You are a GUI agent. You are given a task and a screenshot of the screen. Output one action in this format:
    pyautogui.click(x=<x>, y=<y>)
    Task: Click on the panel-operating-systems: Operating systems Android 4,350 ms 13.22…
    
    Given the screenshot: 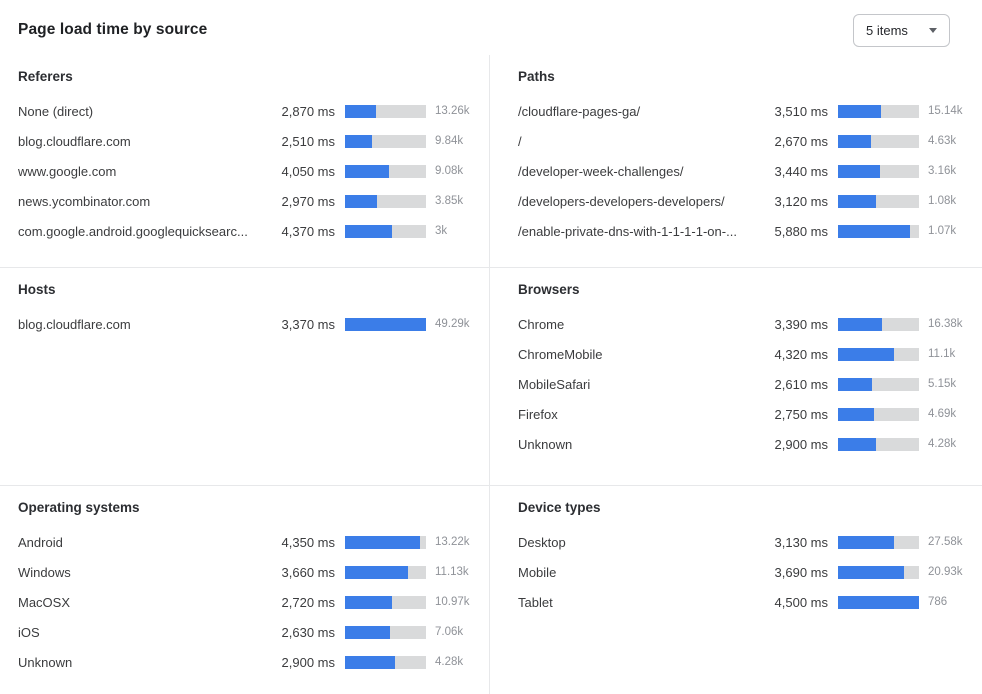 What is the action you would take?
    pyautogui.click(x=244, y=589)
    